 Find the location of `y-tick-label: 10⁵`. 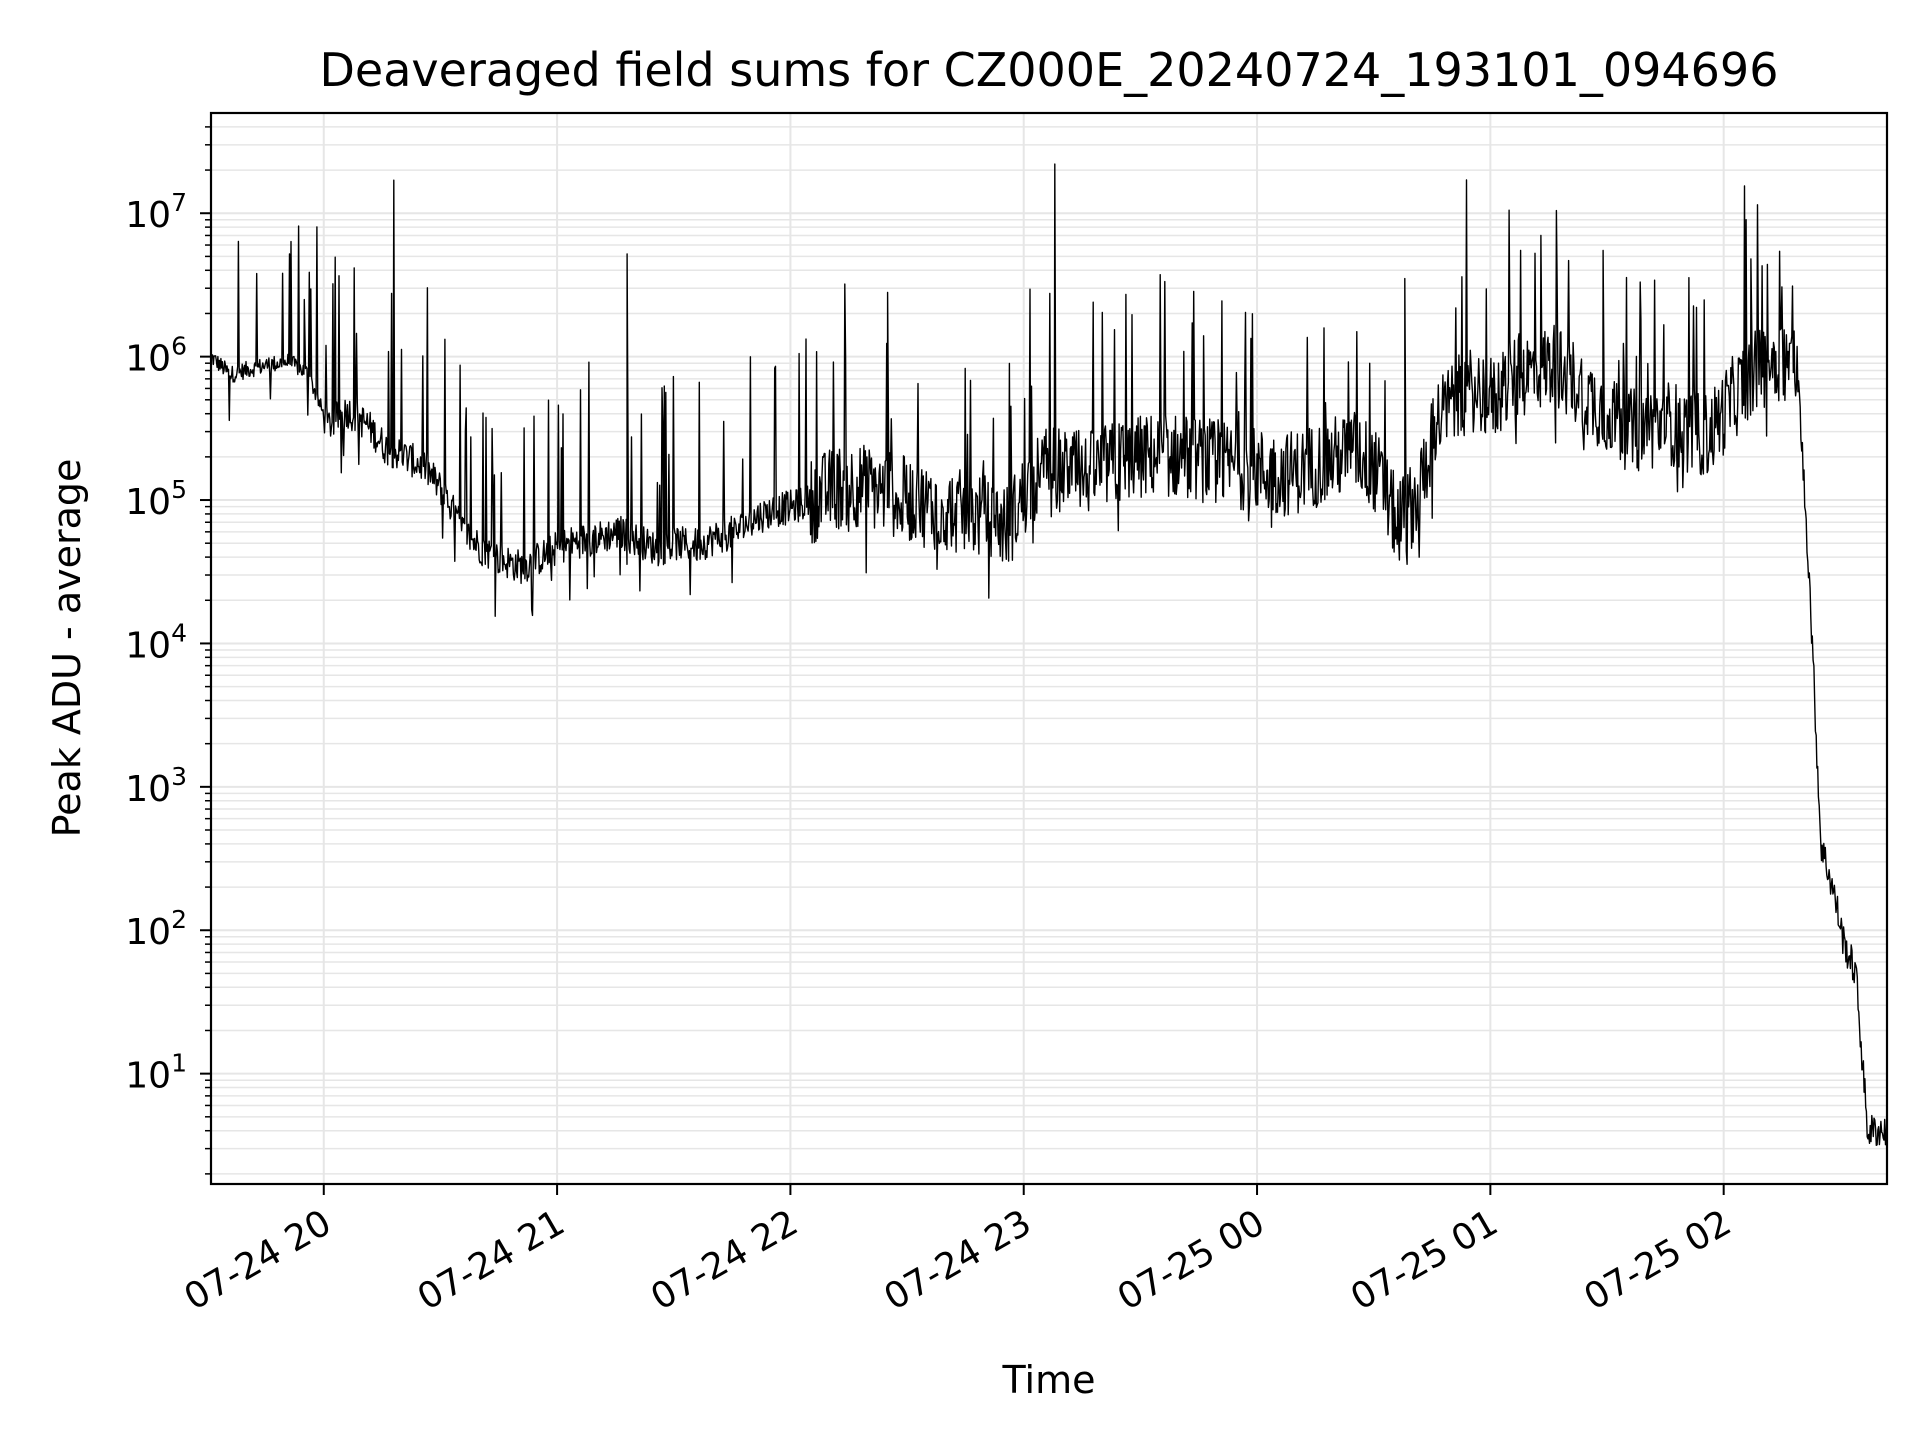

y-tick-label: 10⁵ is located at coordinates (156, 499).